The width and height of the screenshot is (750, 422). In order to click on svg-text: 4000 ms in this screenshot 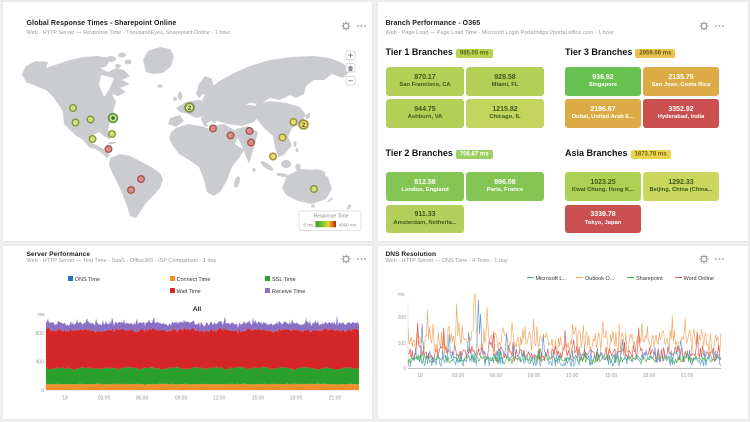, I will do `click(348, 225)`.